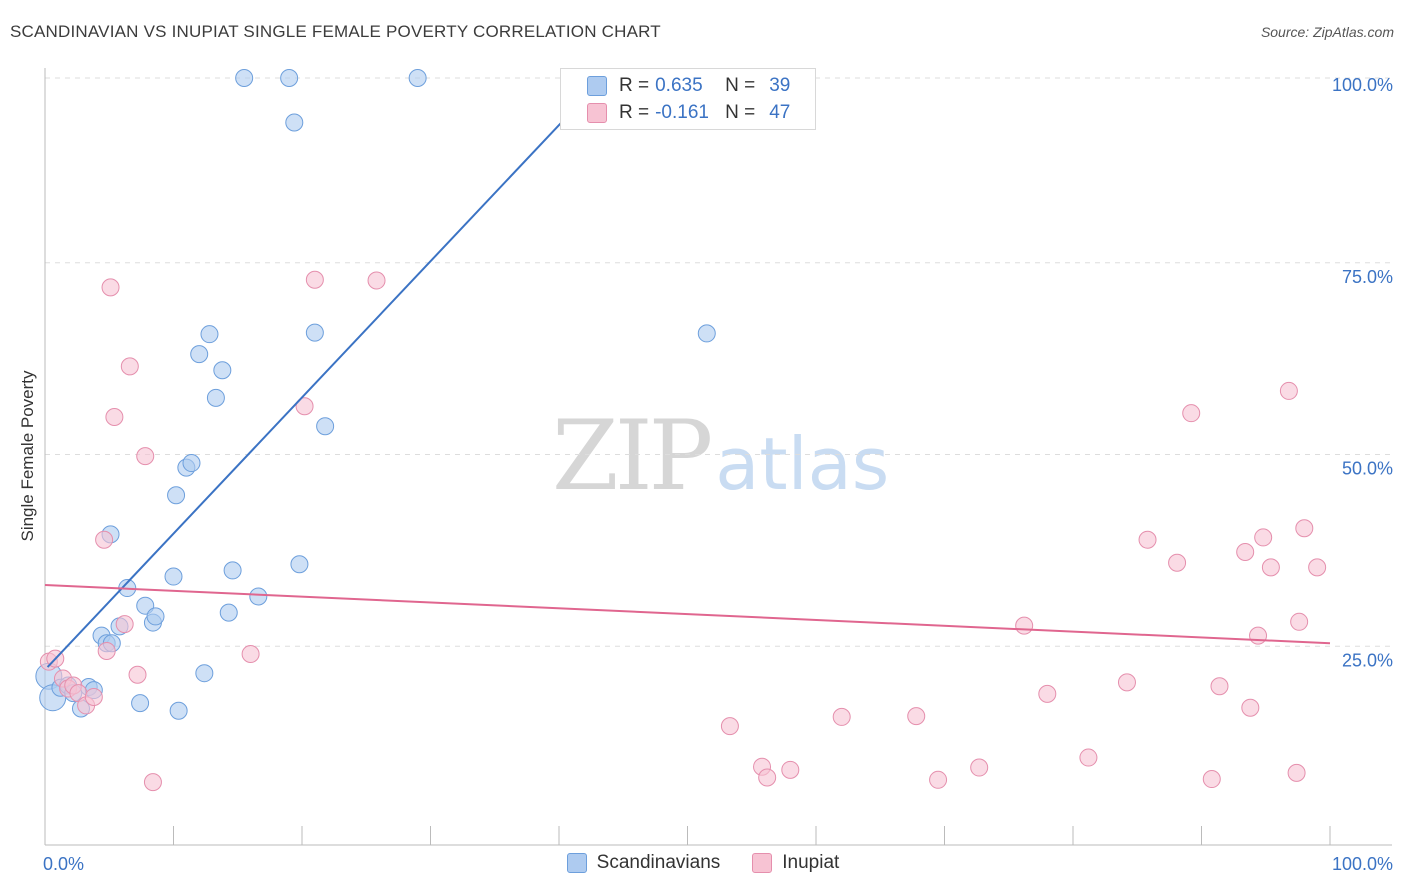 The height and width of the screenshot is (892, 1406). Describe the element at coordinates (1362, 864) in the screenshot. I see `x-tick-label: 100.0%` at that location.